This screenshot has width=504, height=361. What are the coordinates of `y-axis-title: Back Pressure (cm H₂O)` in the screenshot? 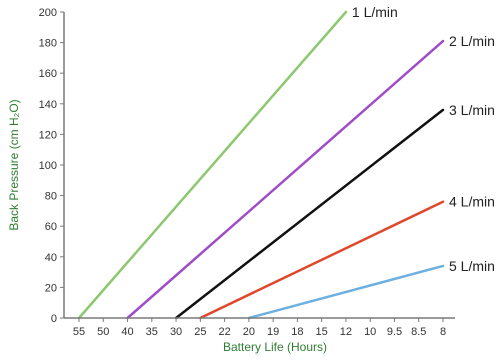 It's located at (14, 164).